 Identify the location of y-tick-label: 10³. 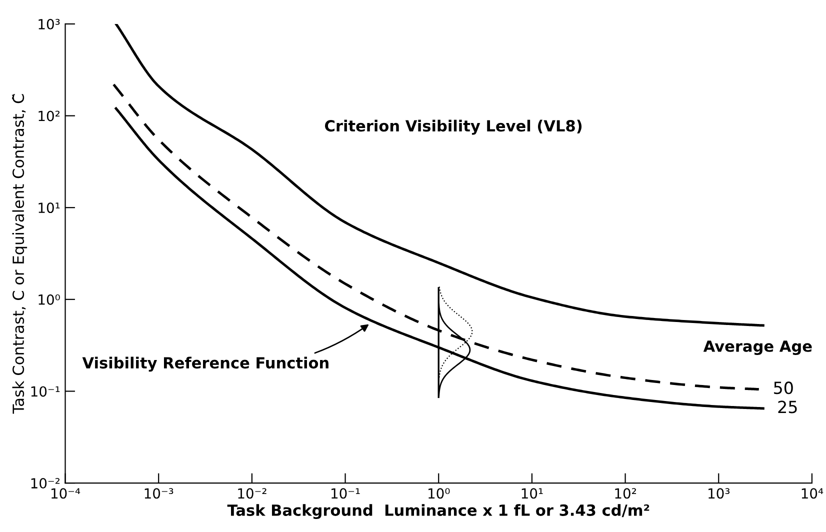
(49, 24).